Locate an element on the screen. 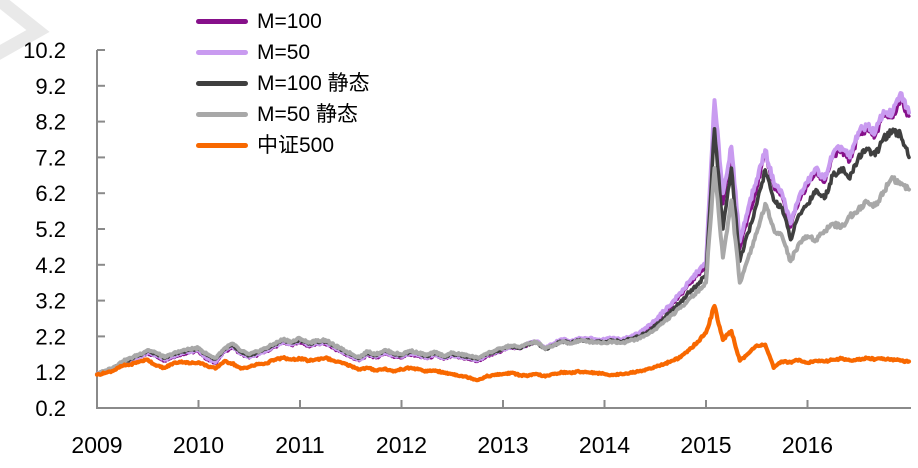  y-axis-label: 5.2 is located at coordinates (50, 229).